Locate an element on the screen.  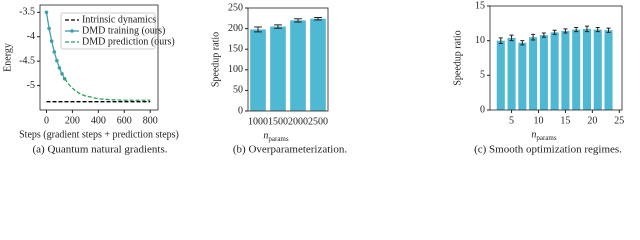
x-tick-label: 2500 is located at coordinates (318, 121).